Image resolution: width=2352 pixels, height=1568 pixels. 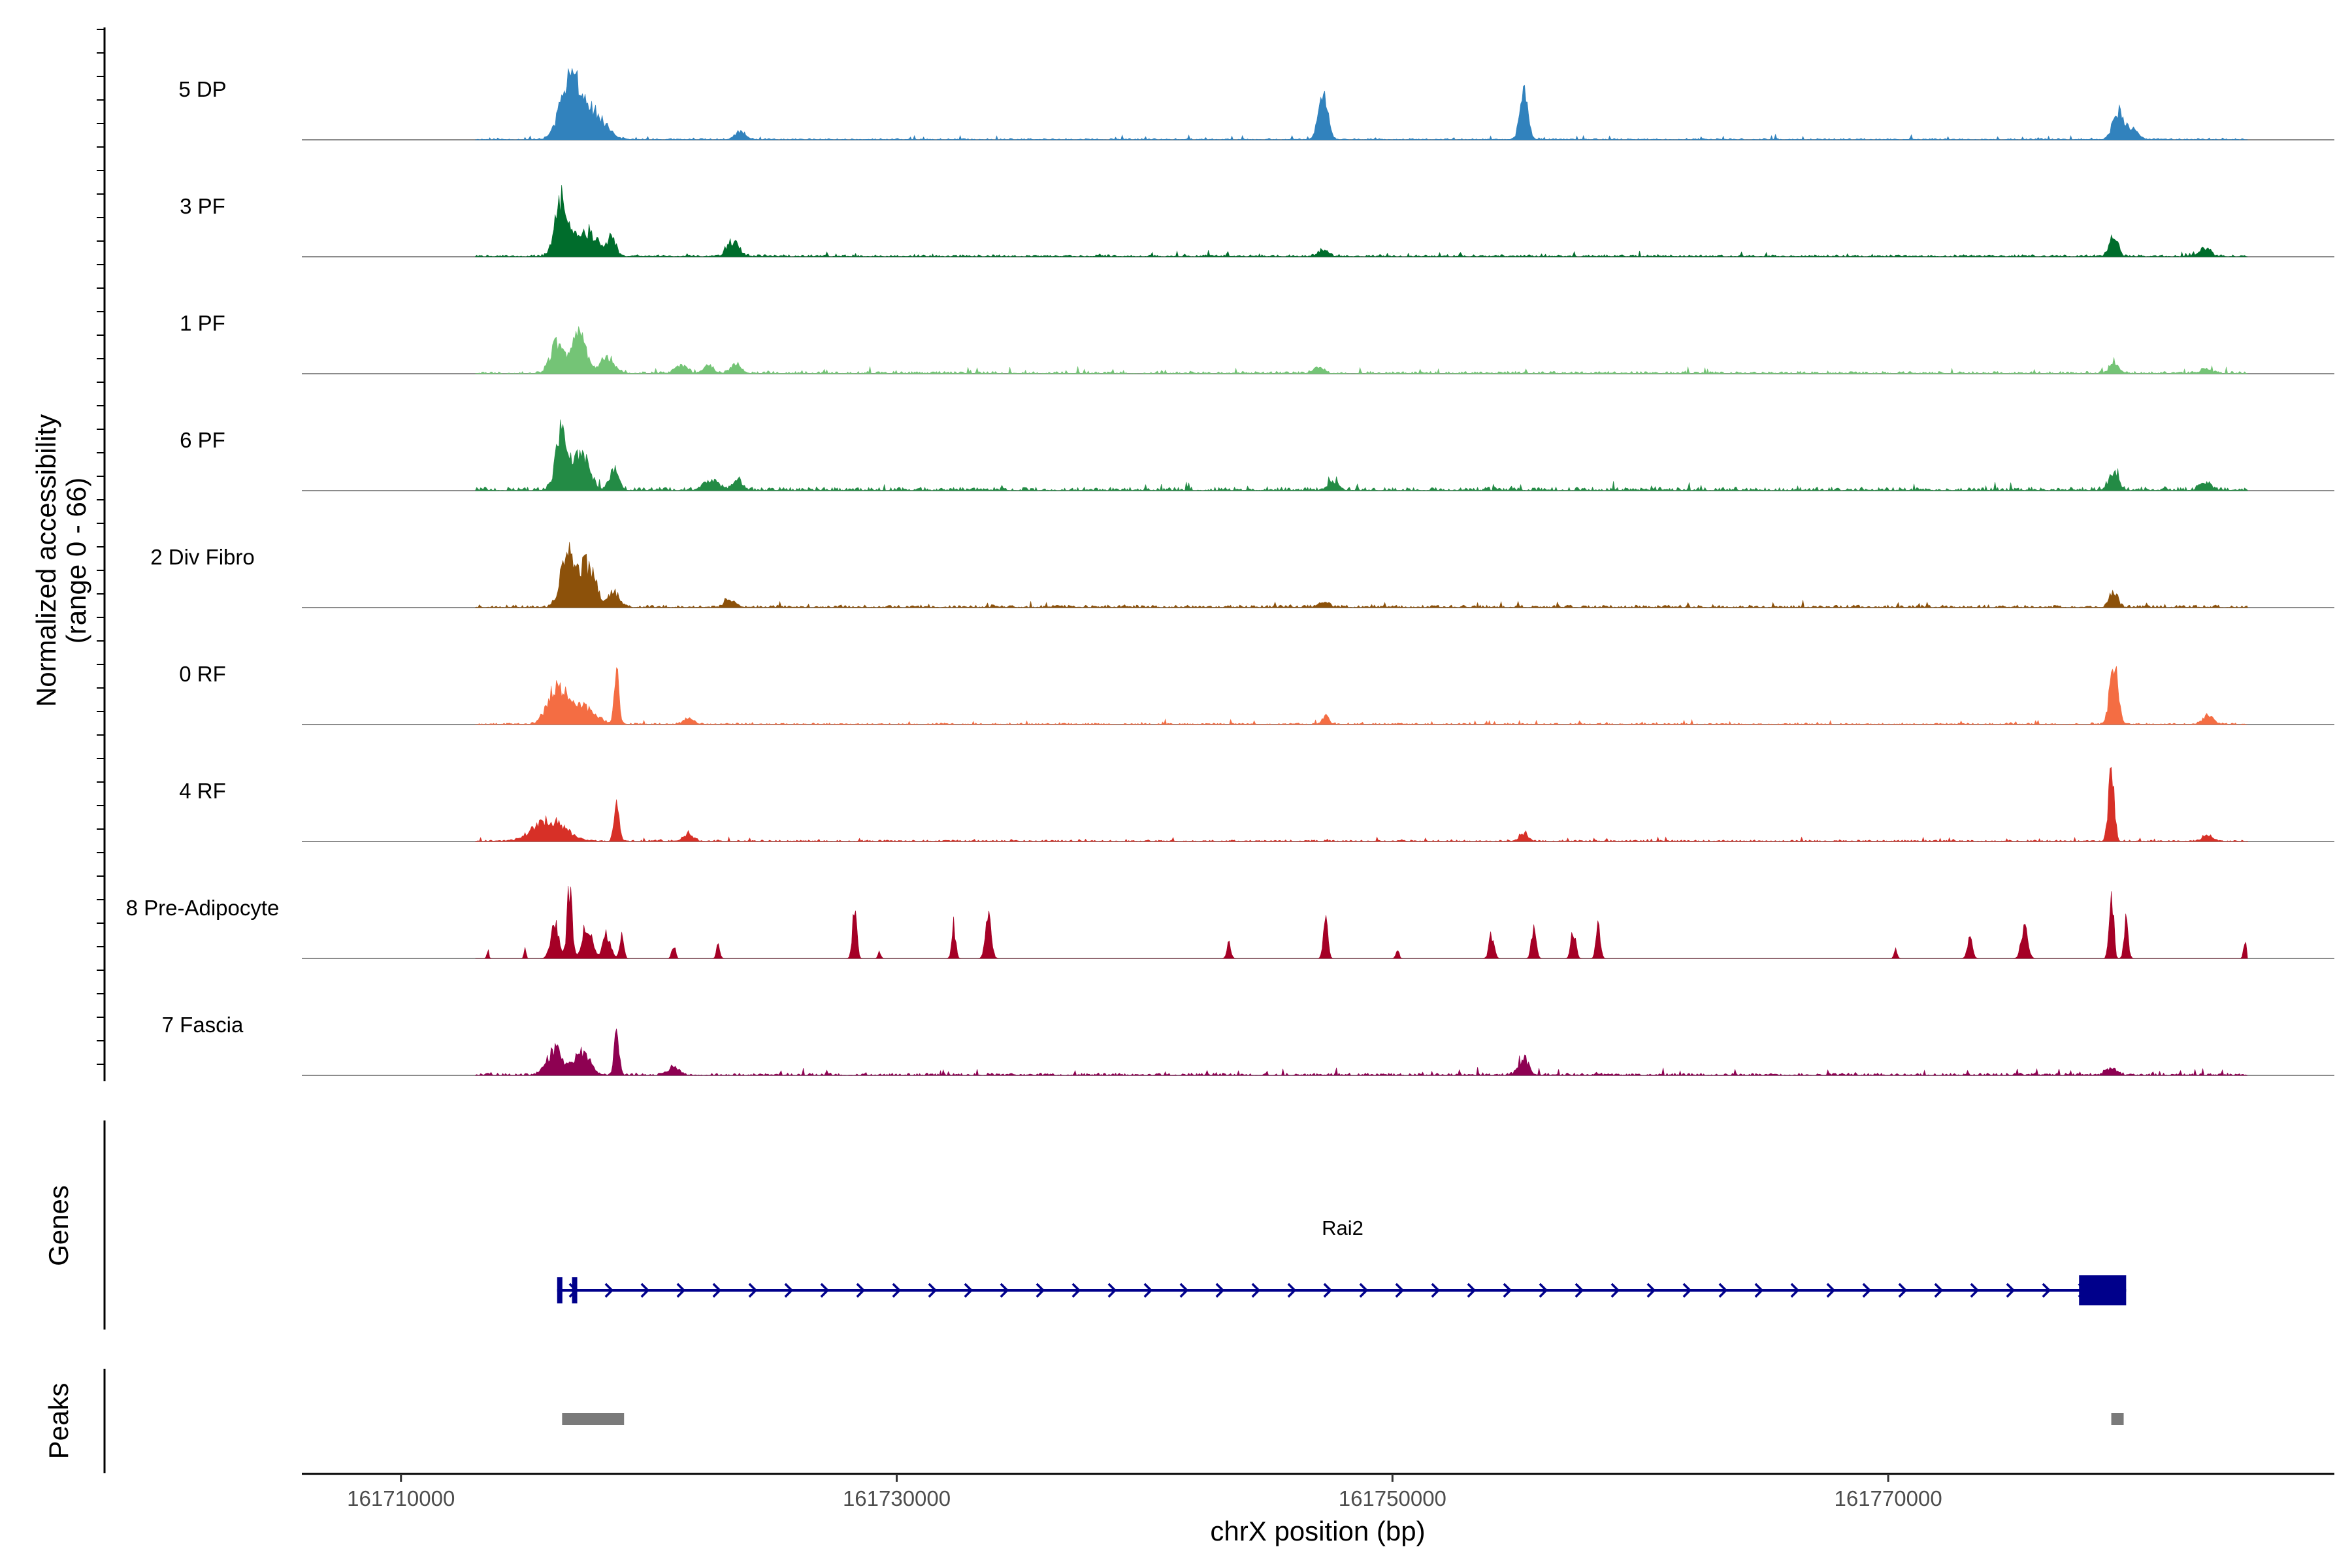 I want to click on x-tick-label: 161710000, so click(x=401, y=1498).